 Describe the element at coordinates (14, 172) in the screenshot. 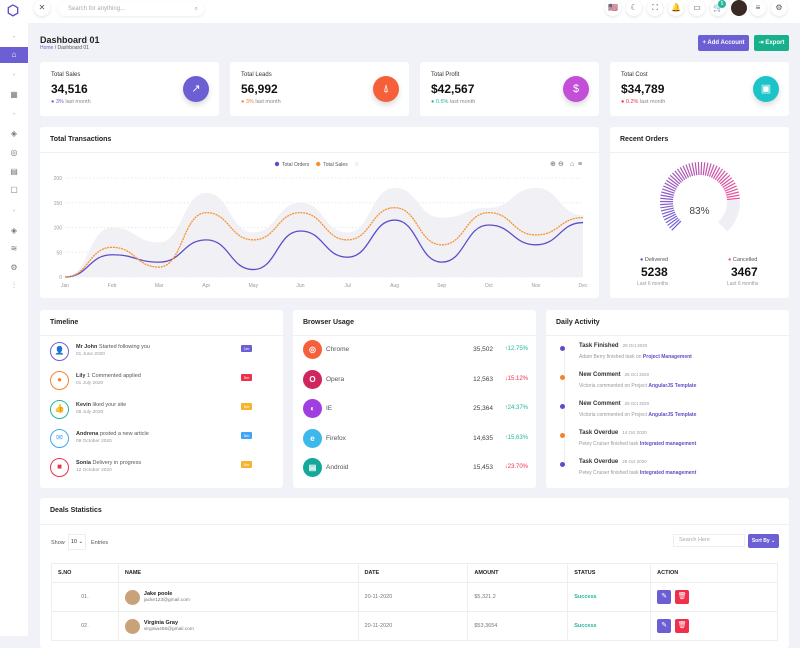

I see `document-icon: ▤` at that location.